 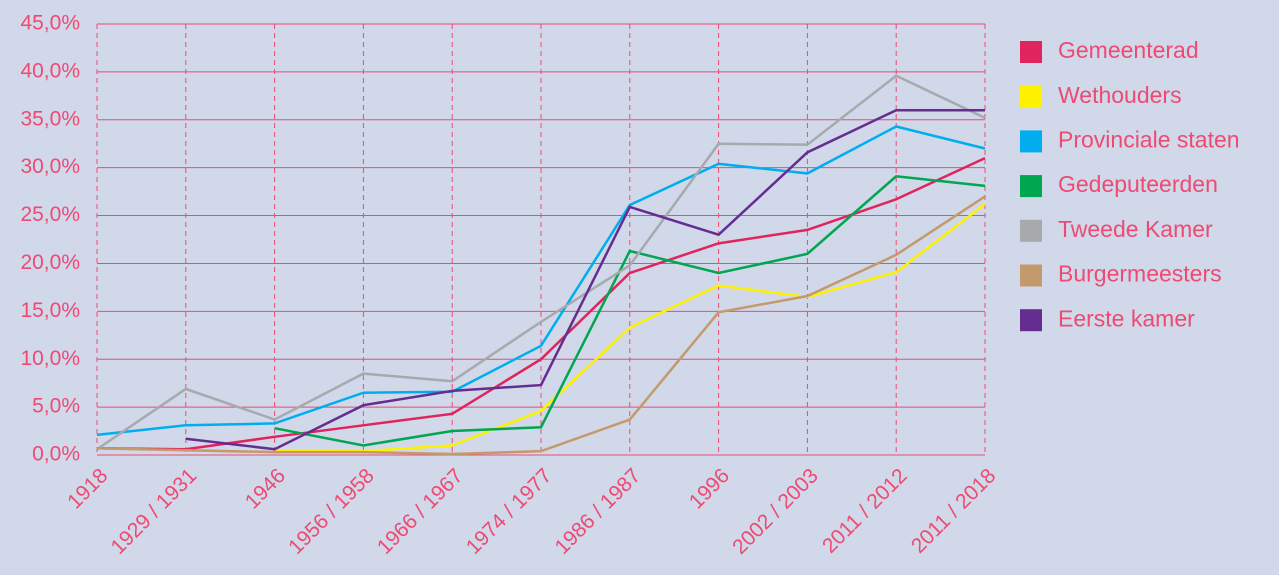 What do you see at coordinates (775, 511) in the screenshot?
I see `x-tick-label: 2002 / 2003` at bounding box center [775, 511].